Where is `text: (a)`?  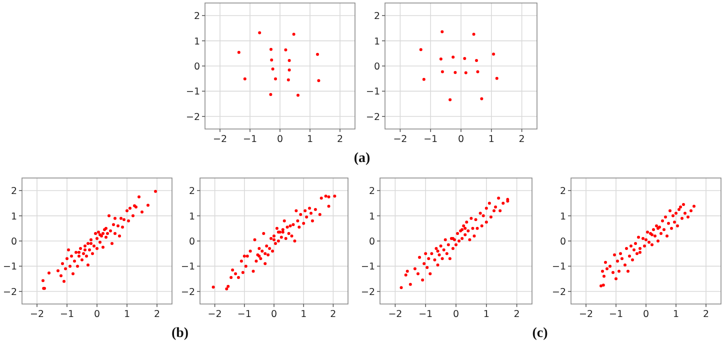
text: (a) is located at coordinates (362, 158).